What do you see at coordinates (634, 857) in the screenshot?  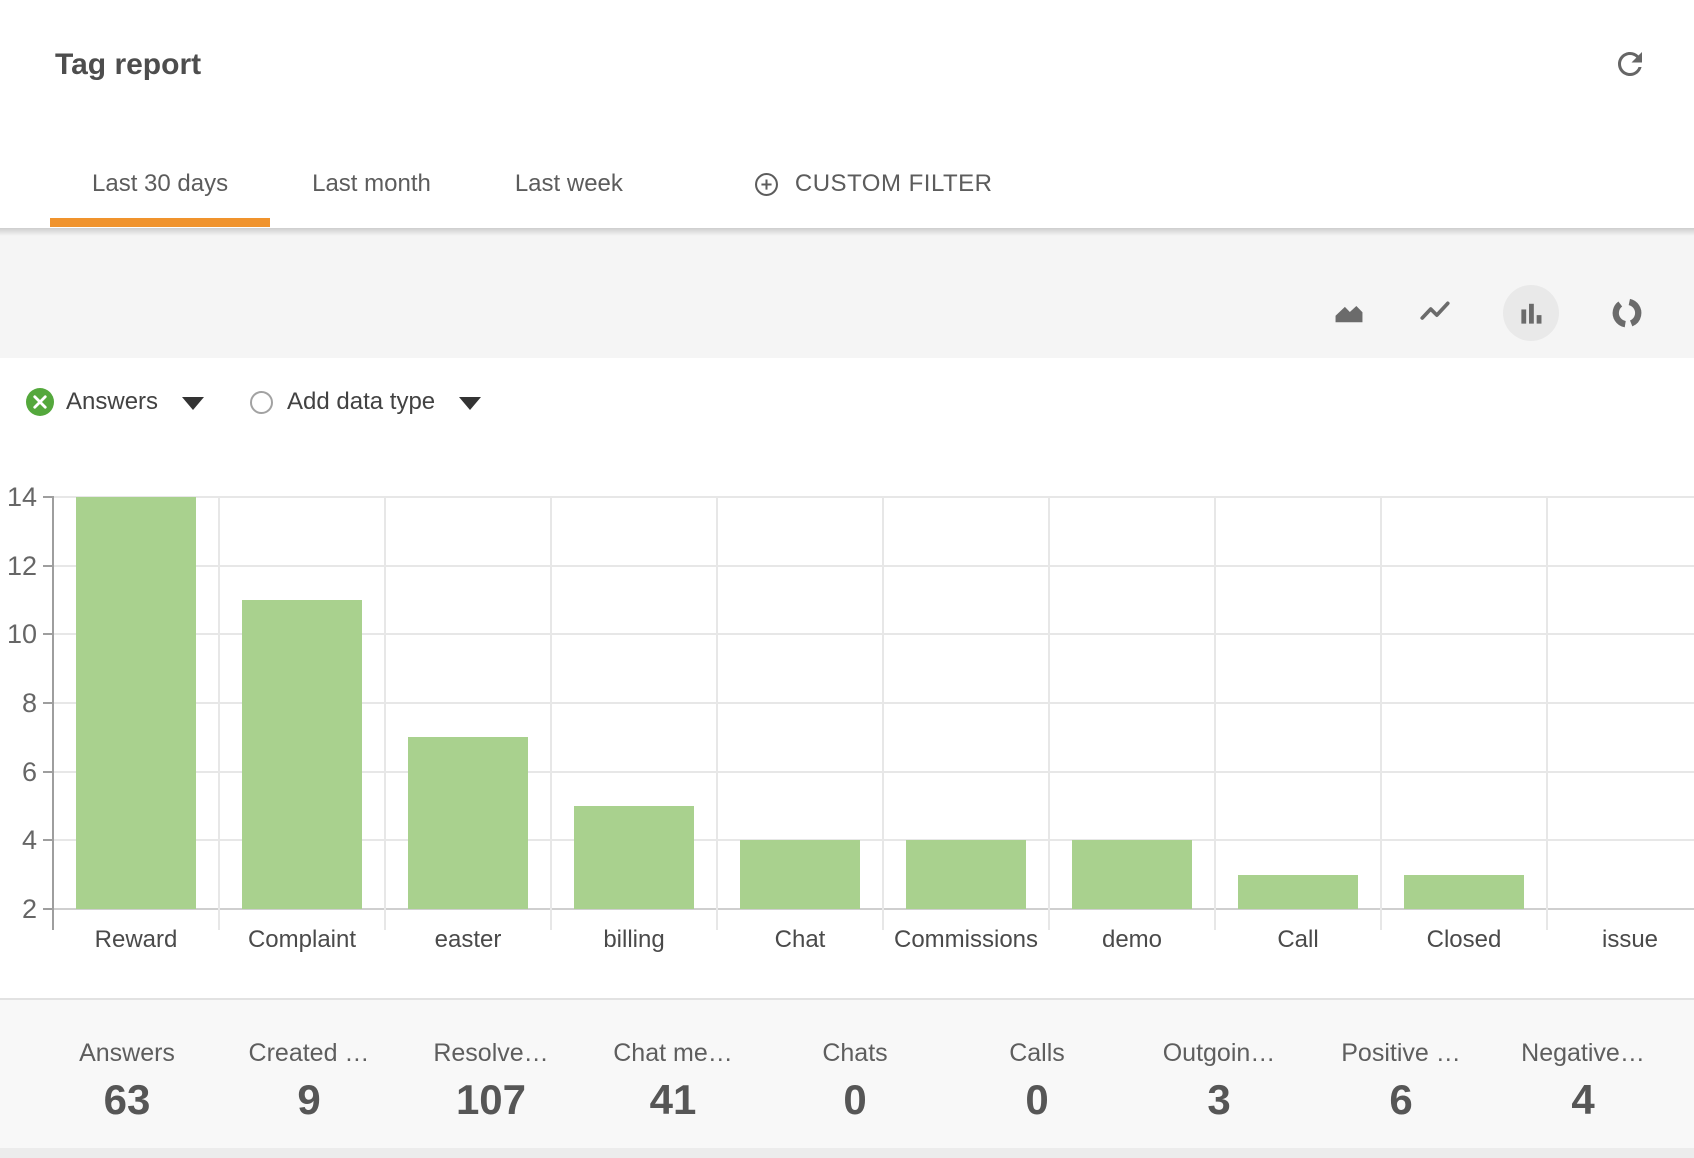 I see `bar-billing` at bounding box center [634, 857].